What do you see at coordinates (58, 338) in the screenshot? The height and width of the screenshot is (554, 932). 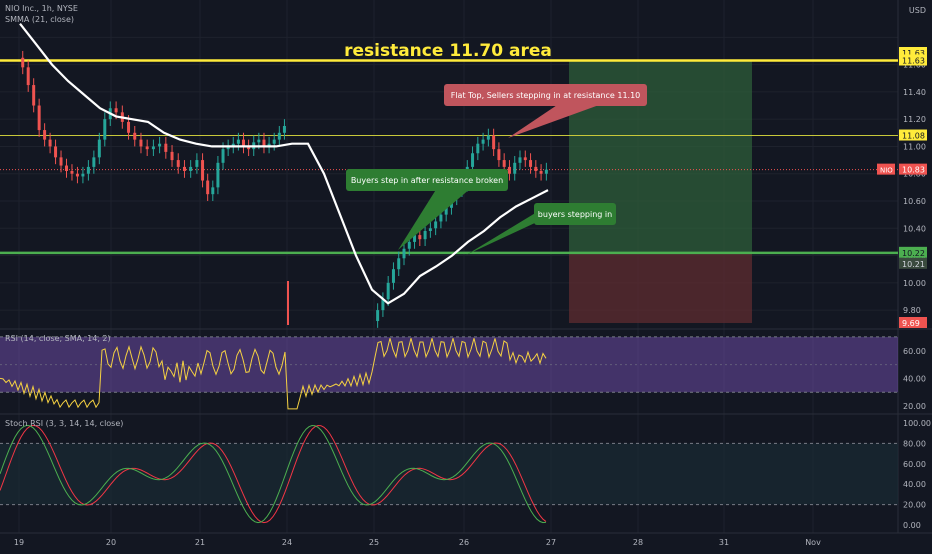 I see `rsi-legend: RSI (14, close, SMA, 14, 2)` at bounding box center [58, 338].